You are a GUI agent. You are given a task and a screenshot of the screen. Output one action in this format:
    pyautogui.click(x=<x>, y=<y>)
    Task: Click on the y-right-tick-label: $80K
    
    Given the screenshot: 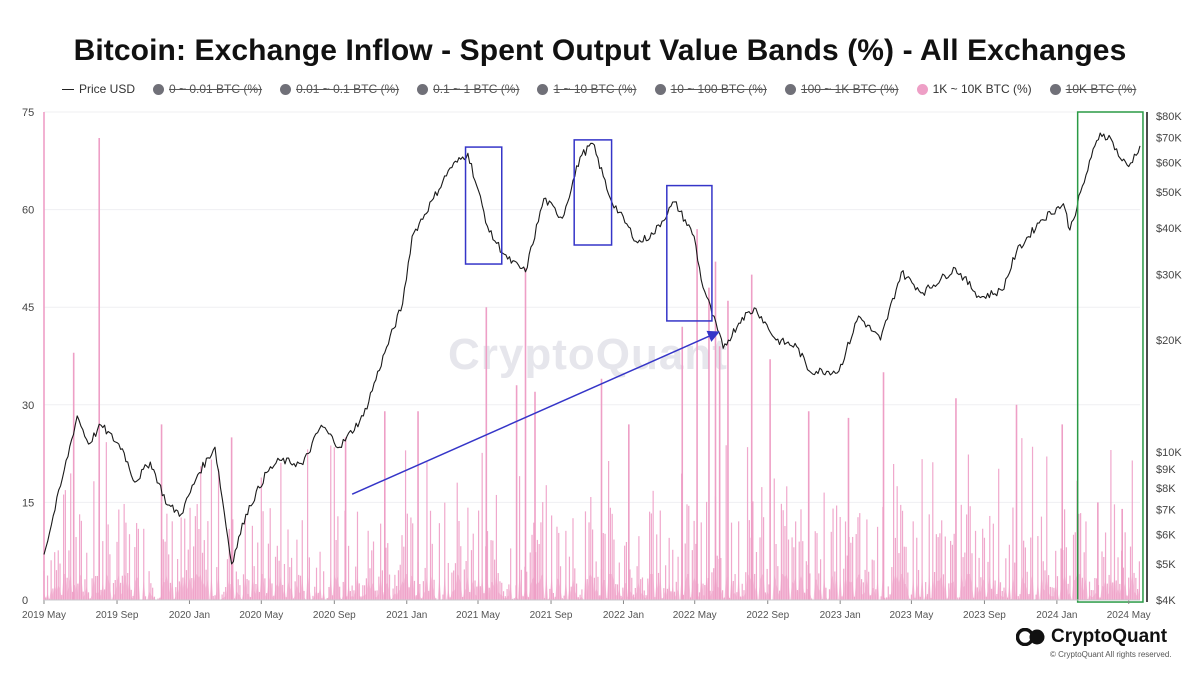 What is the action you would take?
    pyautogui.click(x=1169, y=117)
    